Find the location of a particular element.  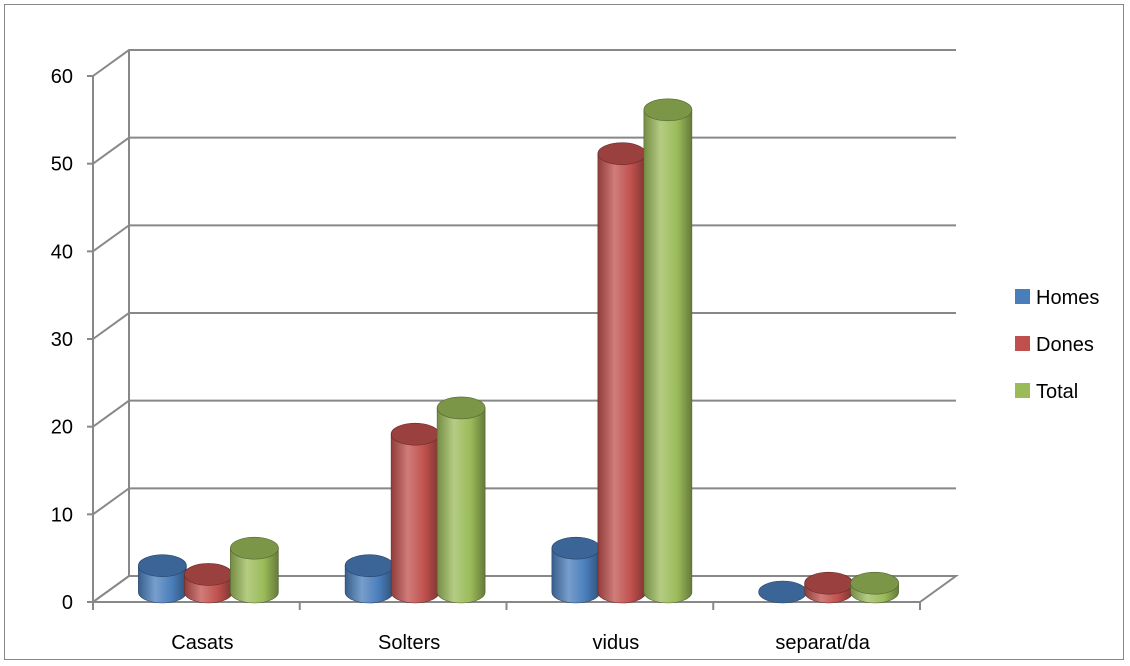

x-category-label: Solters is located at coordinates (409, 643).